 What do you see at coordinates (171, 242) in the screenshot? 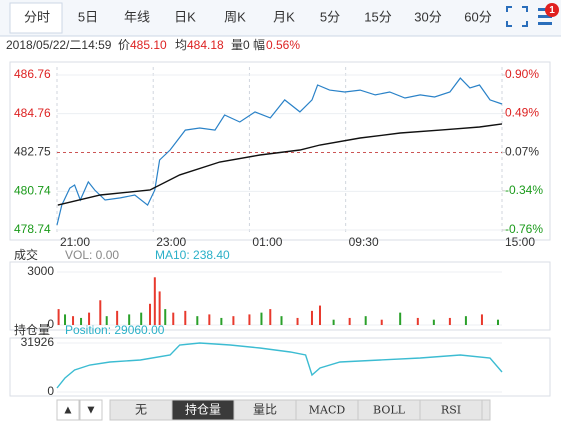
I see `x-tick-label: 23:00` at bounding box center [171, 242].